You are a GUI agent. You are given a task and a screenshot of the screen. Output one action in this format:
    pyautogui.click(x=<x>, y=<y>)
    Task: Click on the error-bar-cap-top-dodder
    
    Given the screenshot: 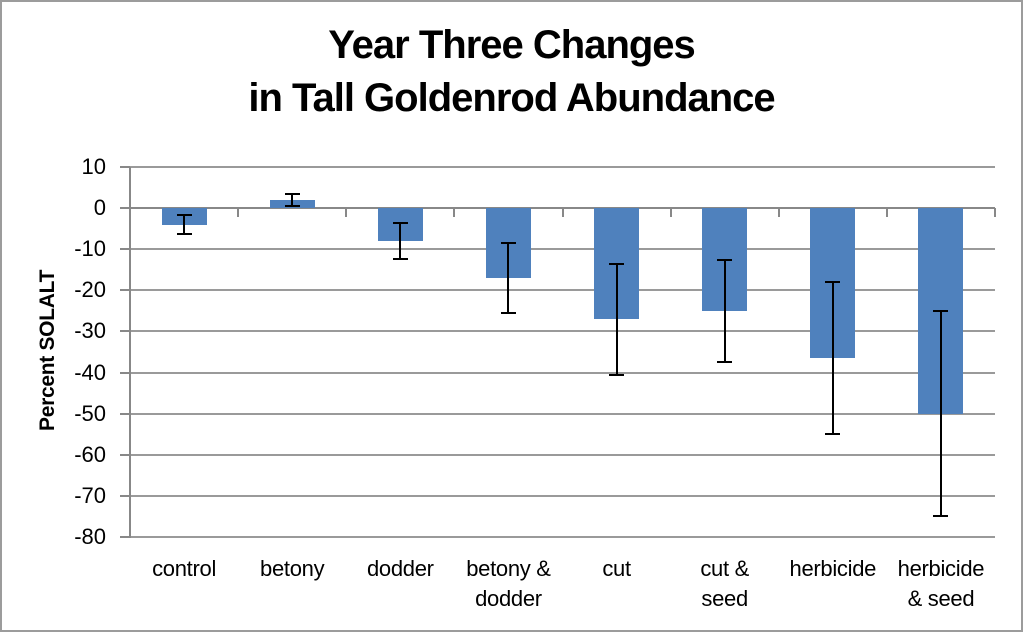 What is the action you would take?
    pyautogui.click(x=400, y=223)
    